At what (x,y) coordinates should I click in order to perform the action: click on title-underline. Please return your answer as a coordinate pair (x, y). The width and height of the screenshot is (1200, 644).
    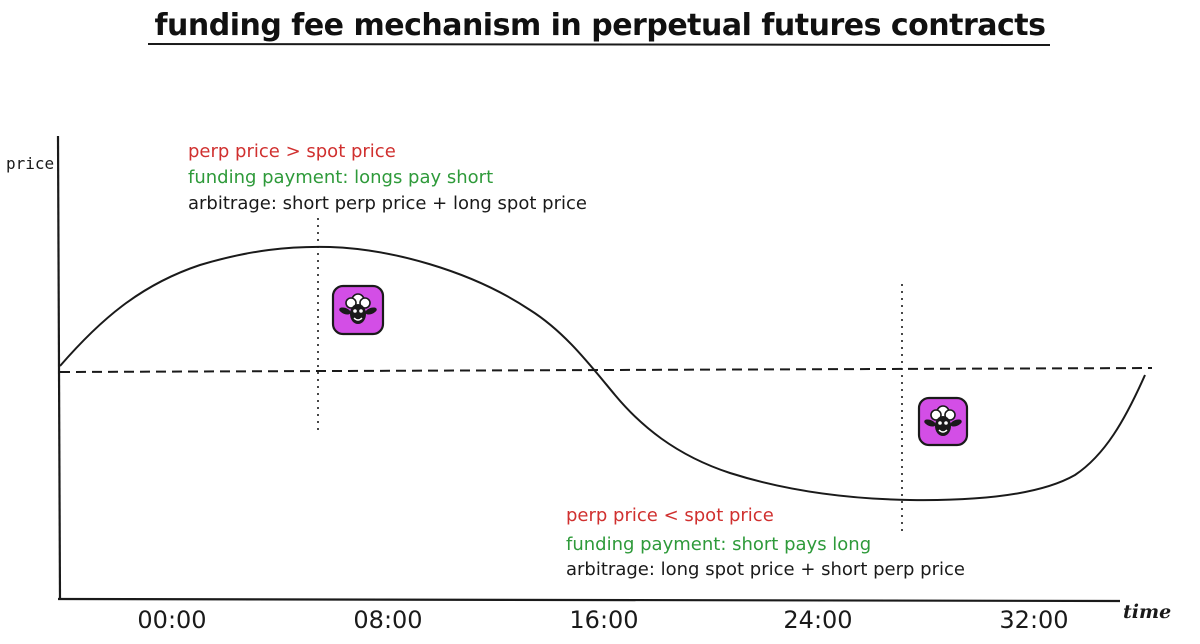
    Looking at the image, I should click on (599, 44).